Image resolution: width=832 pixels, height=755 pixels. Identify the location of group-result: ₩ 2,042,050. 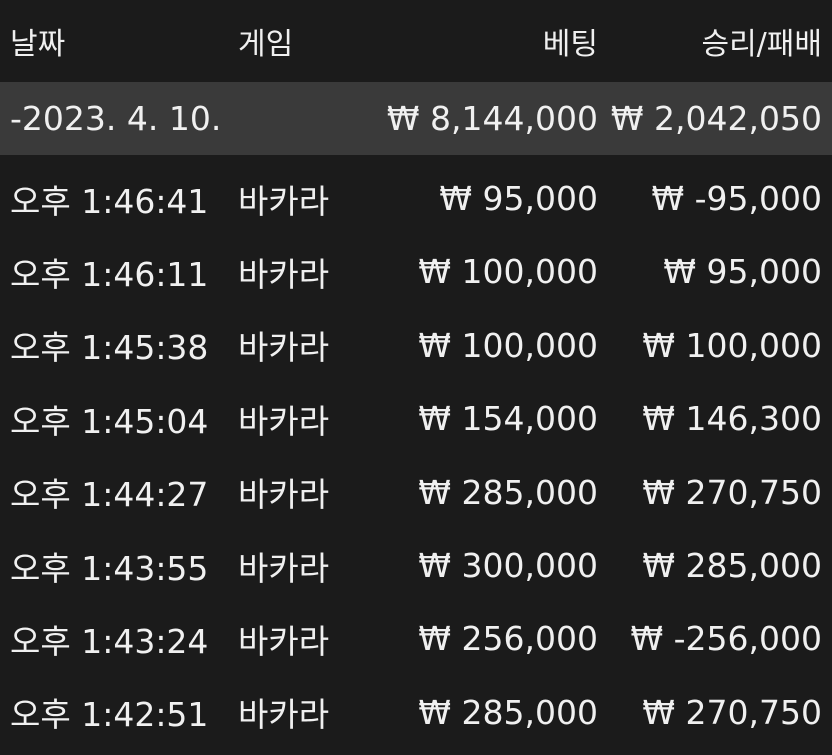
(716, 118).